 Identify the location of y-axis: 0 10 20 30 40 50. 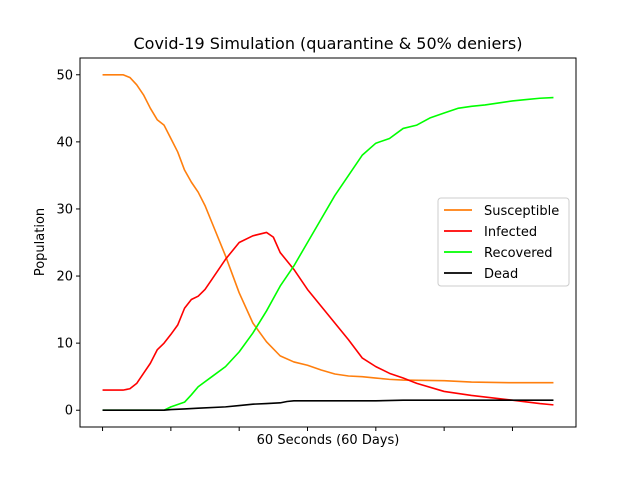
(68, 243).